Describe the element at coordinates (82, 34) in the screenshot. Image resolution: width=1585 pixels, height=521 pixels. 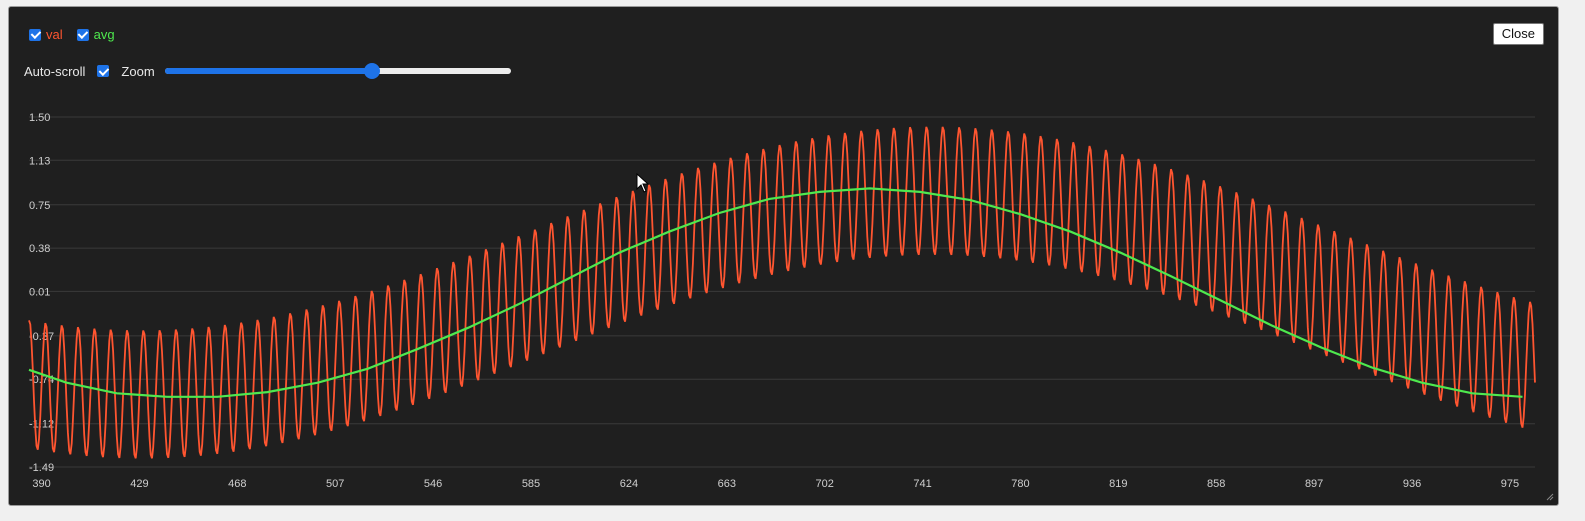
I see `avg-checkbox` at that location.